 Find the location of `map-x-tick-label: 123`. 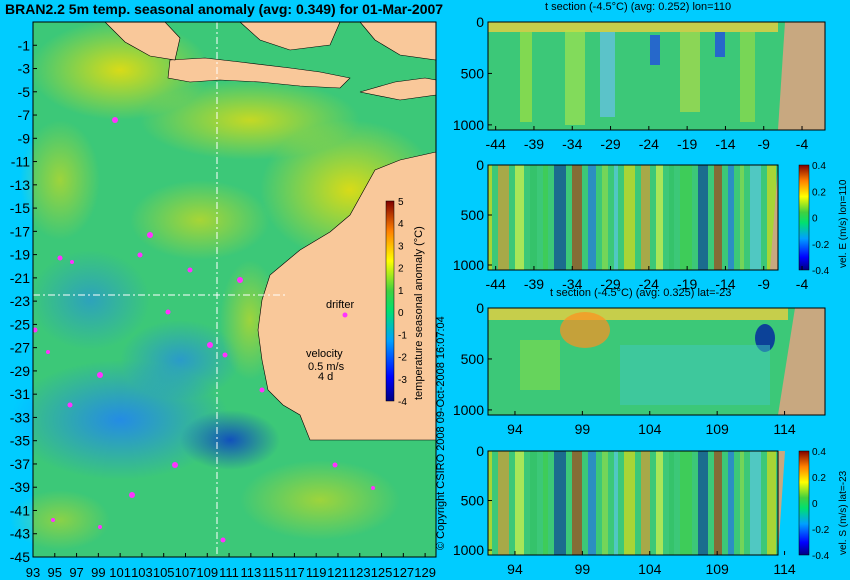

map-x-tick-label: 123 is located at coordinates (360, 572).